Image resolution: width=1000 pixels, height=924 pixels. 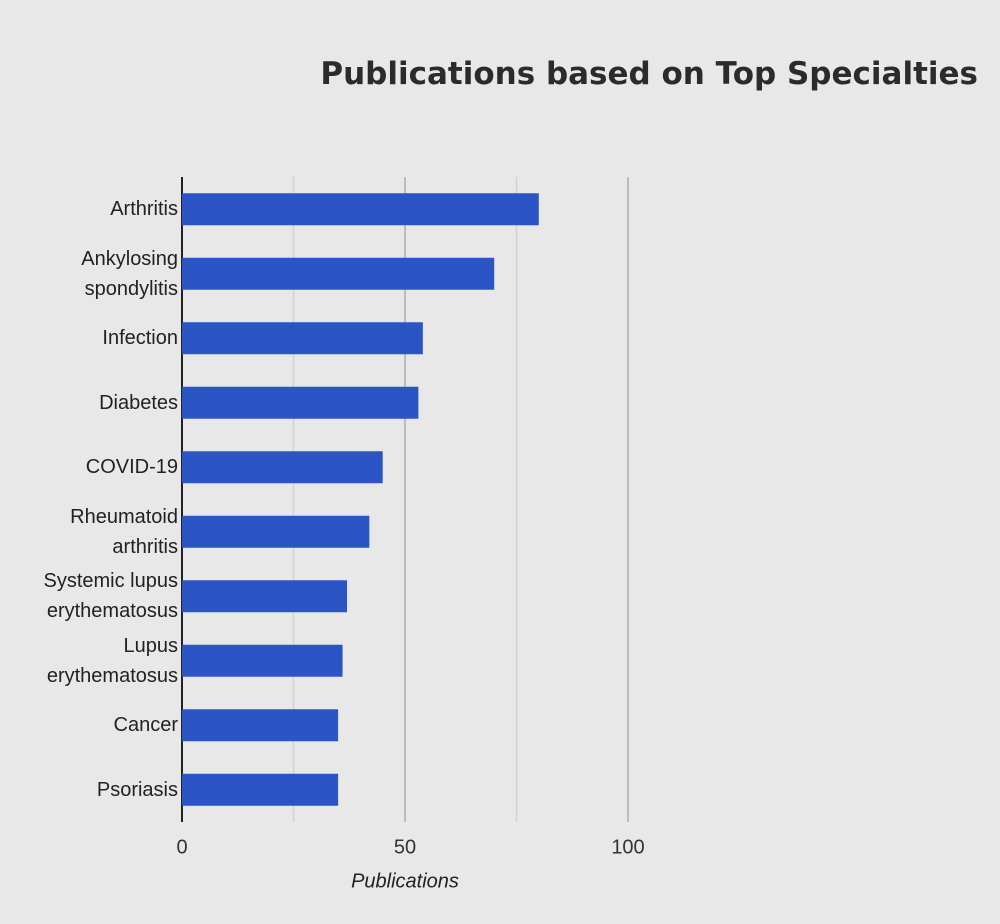 I want to click on y-tick-label: Diabetes, so click(x=138, y=402).